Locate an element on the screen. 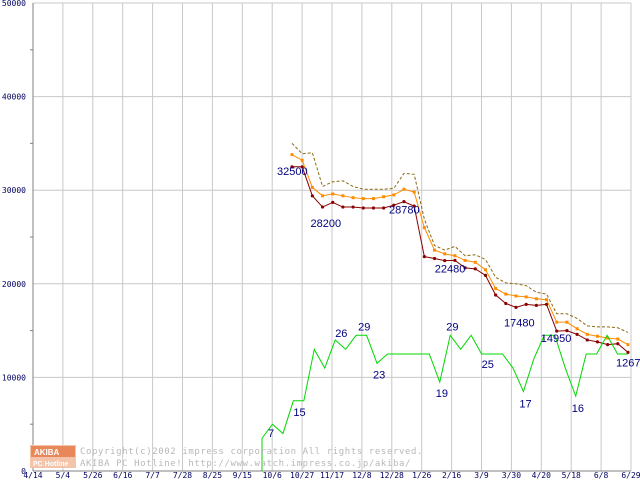  y-tick-label: 0 is located at coordinates (23, 471).